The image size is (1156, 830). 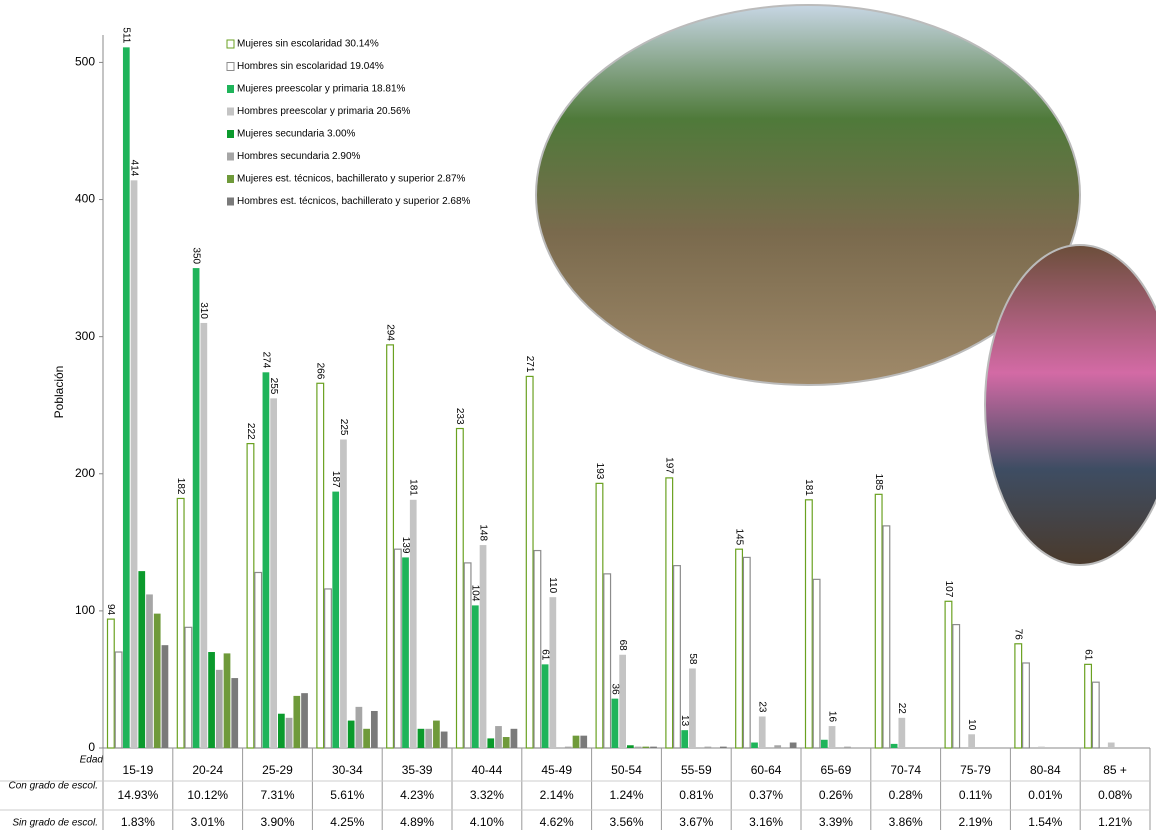 I want to click on data-label: 310, so click(x=203, y=310).